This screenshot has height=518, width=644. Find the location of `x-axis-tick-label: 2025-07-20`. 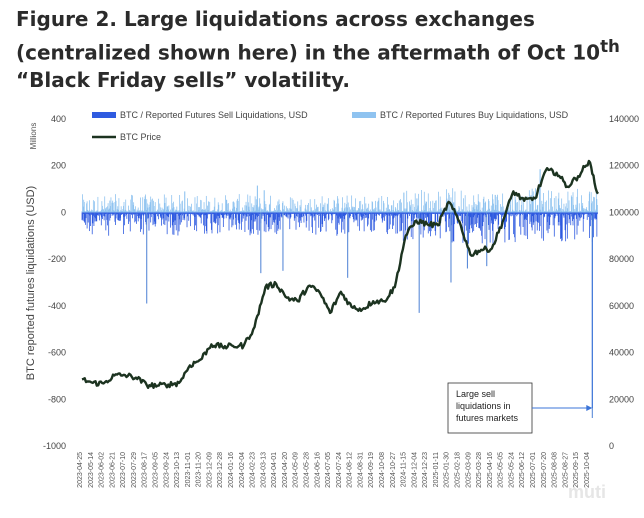

x-axis-tick-label: 2025-07-20 is located at coordinates (544, 470).